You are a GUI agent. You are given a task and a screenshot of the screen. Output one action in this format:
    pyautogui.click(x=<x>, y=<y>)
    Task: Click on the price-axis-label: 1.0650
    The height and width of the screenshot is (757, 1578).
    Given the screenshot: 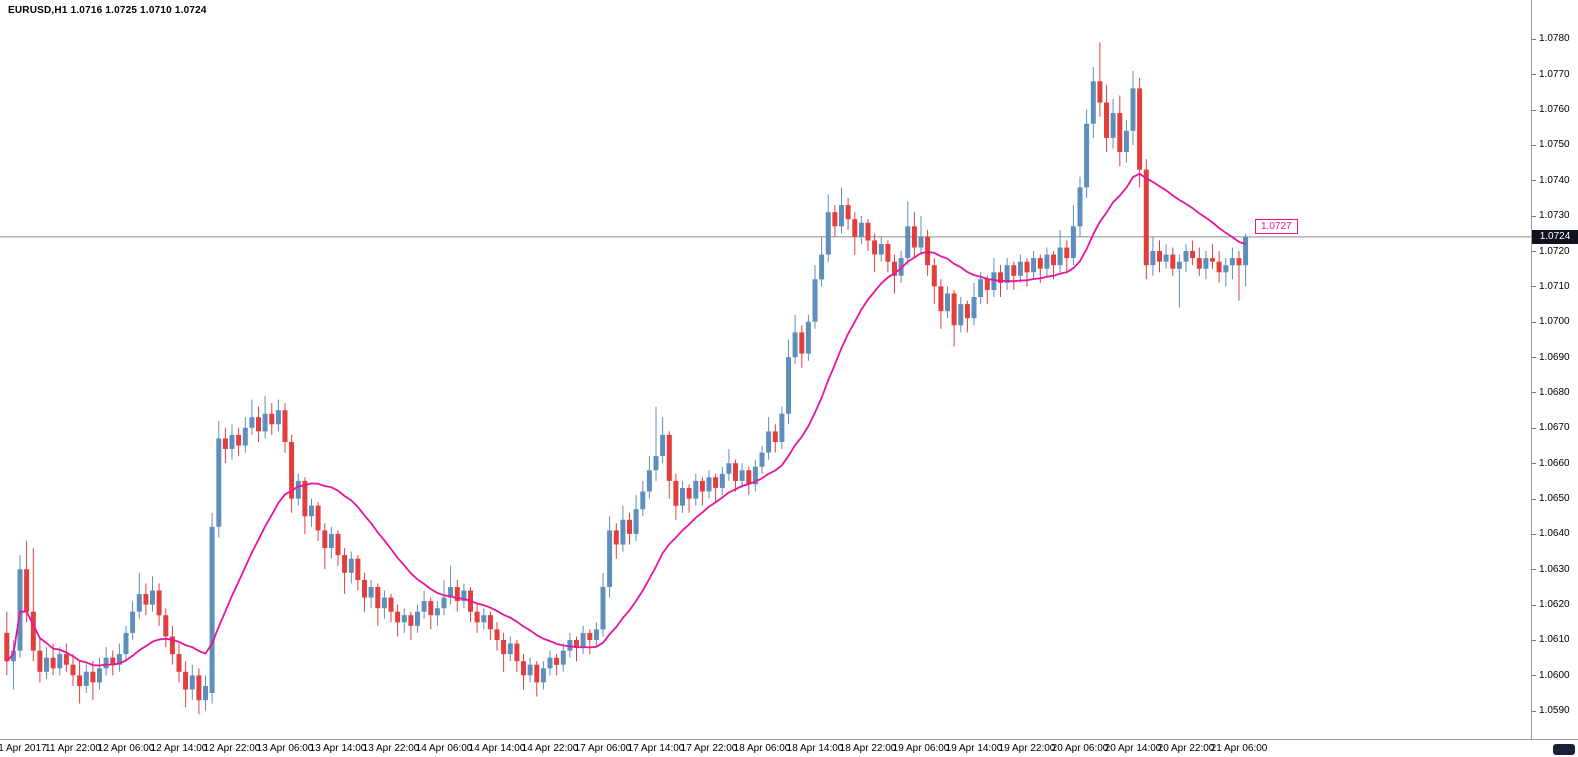 What is the action you would take?
    pyautogui.click(x=1554, y=498)
    